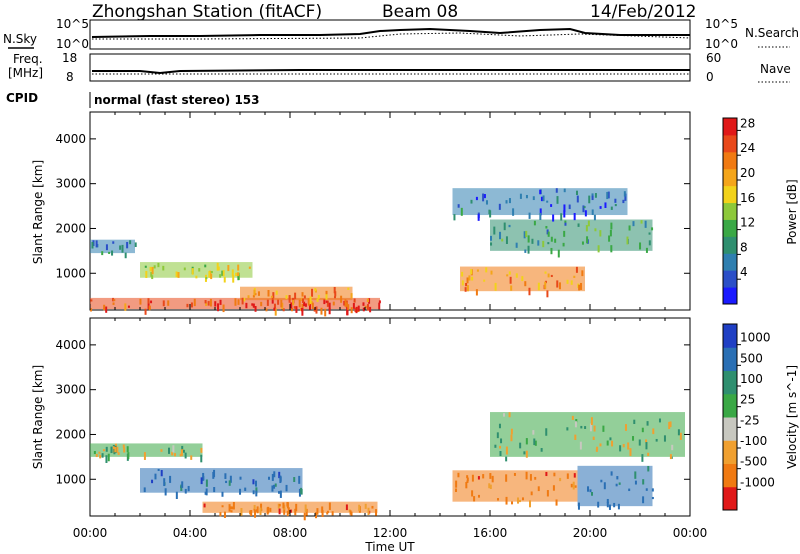  Describe the element at coordinates (792, 417) in the screenshot. I see `velocity-colorbar-label: Velocity [m s^-1]` at that location.